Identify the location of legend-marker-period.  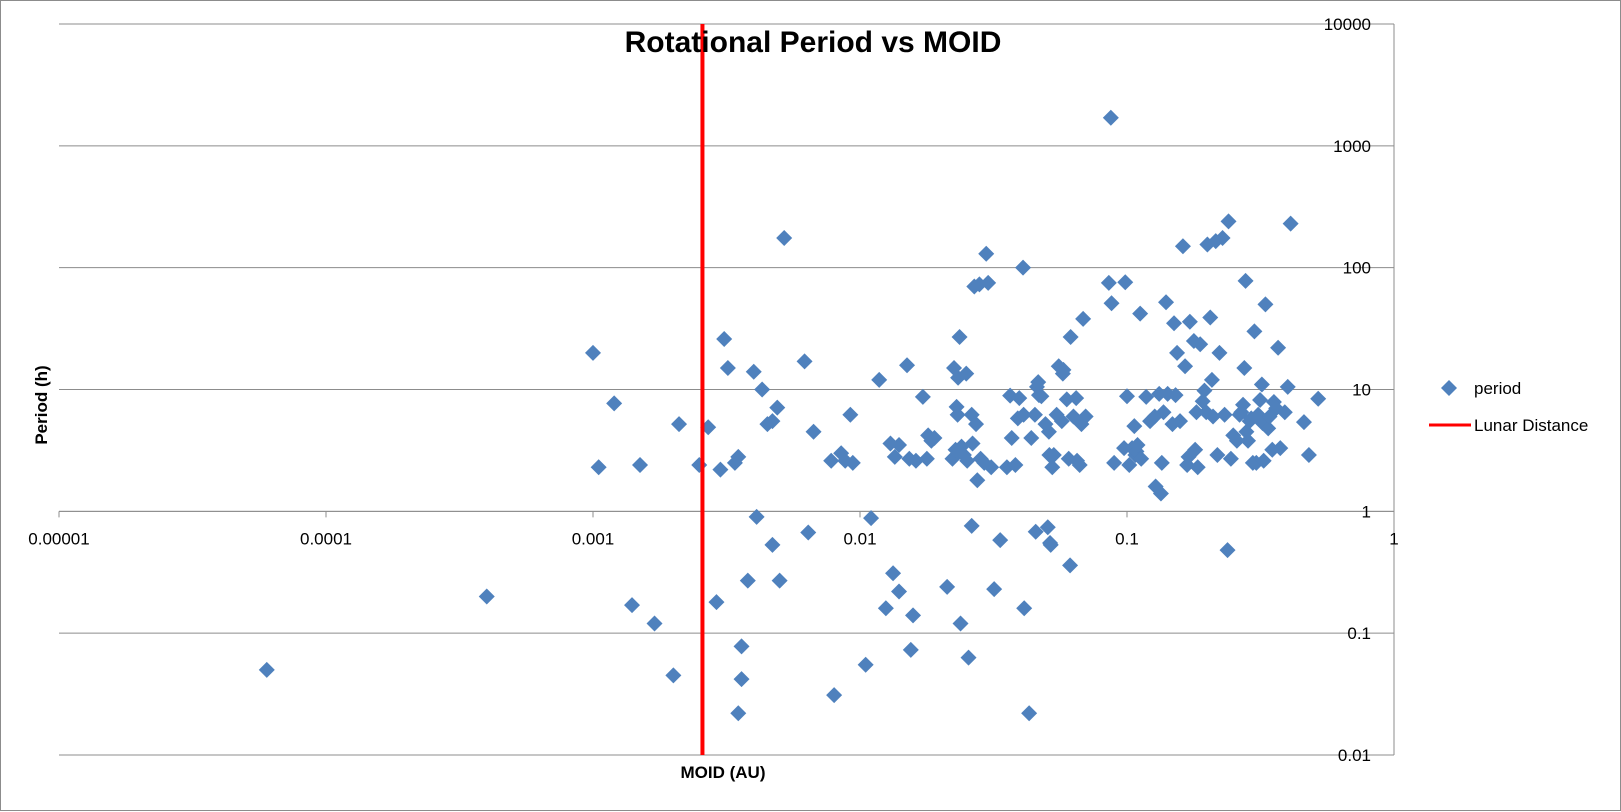
(1449, 388).